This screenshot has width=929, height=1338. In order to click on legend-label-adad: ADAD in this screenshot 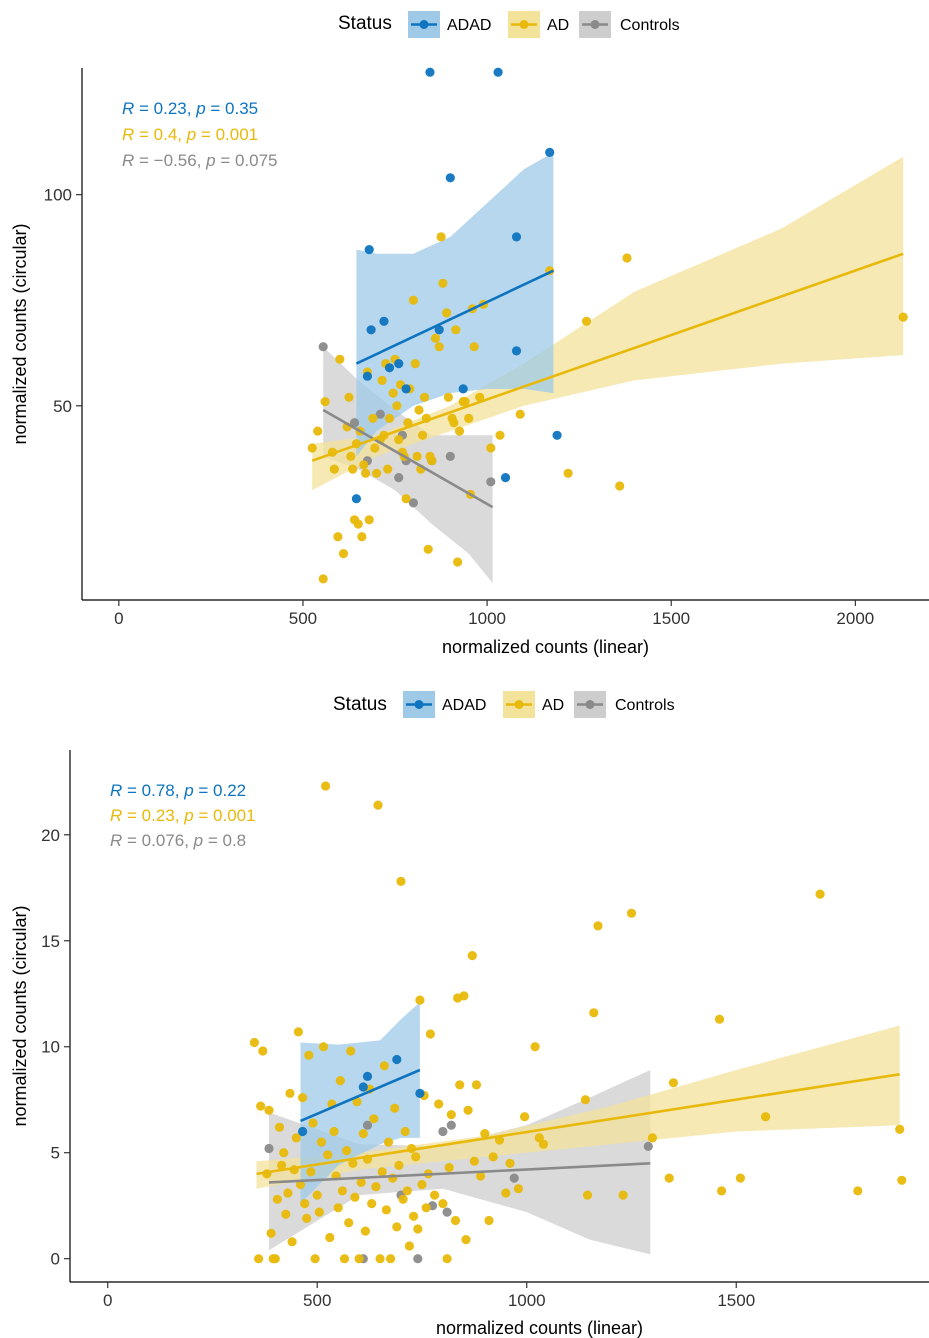, I will do `click(469, 25)`.